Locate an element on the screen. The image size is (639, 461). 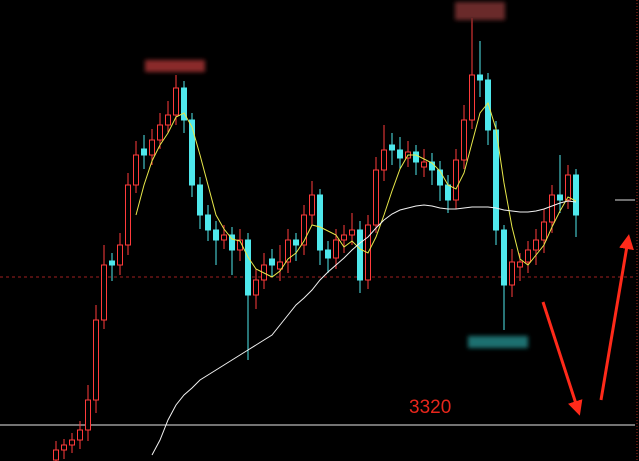
reference-label: 3320 is located at coordinates (430, 407).